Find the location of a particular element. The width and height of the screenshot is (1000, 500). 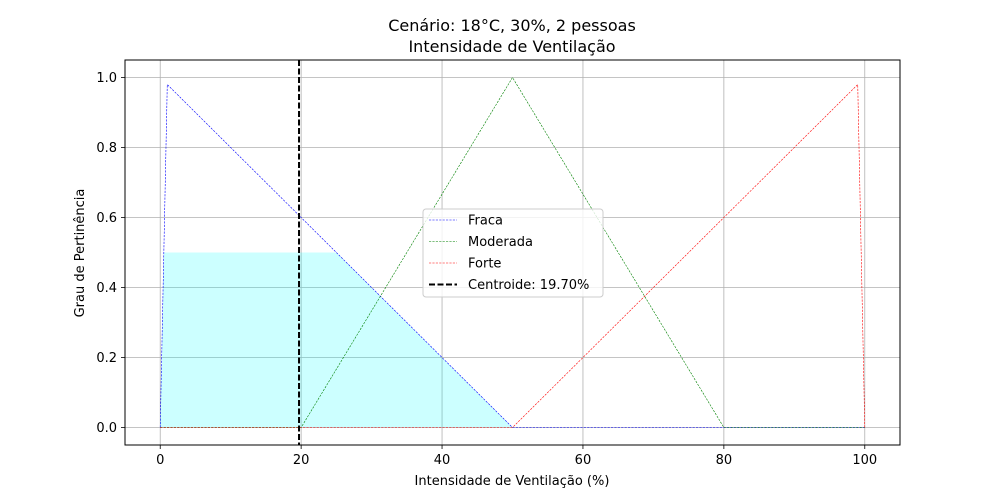

legend-label-fraca: Fraca is located at coordinates (485, 221).